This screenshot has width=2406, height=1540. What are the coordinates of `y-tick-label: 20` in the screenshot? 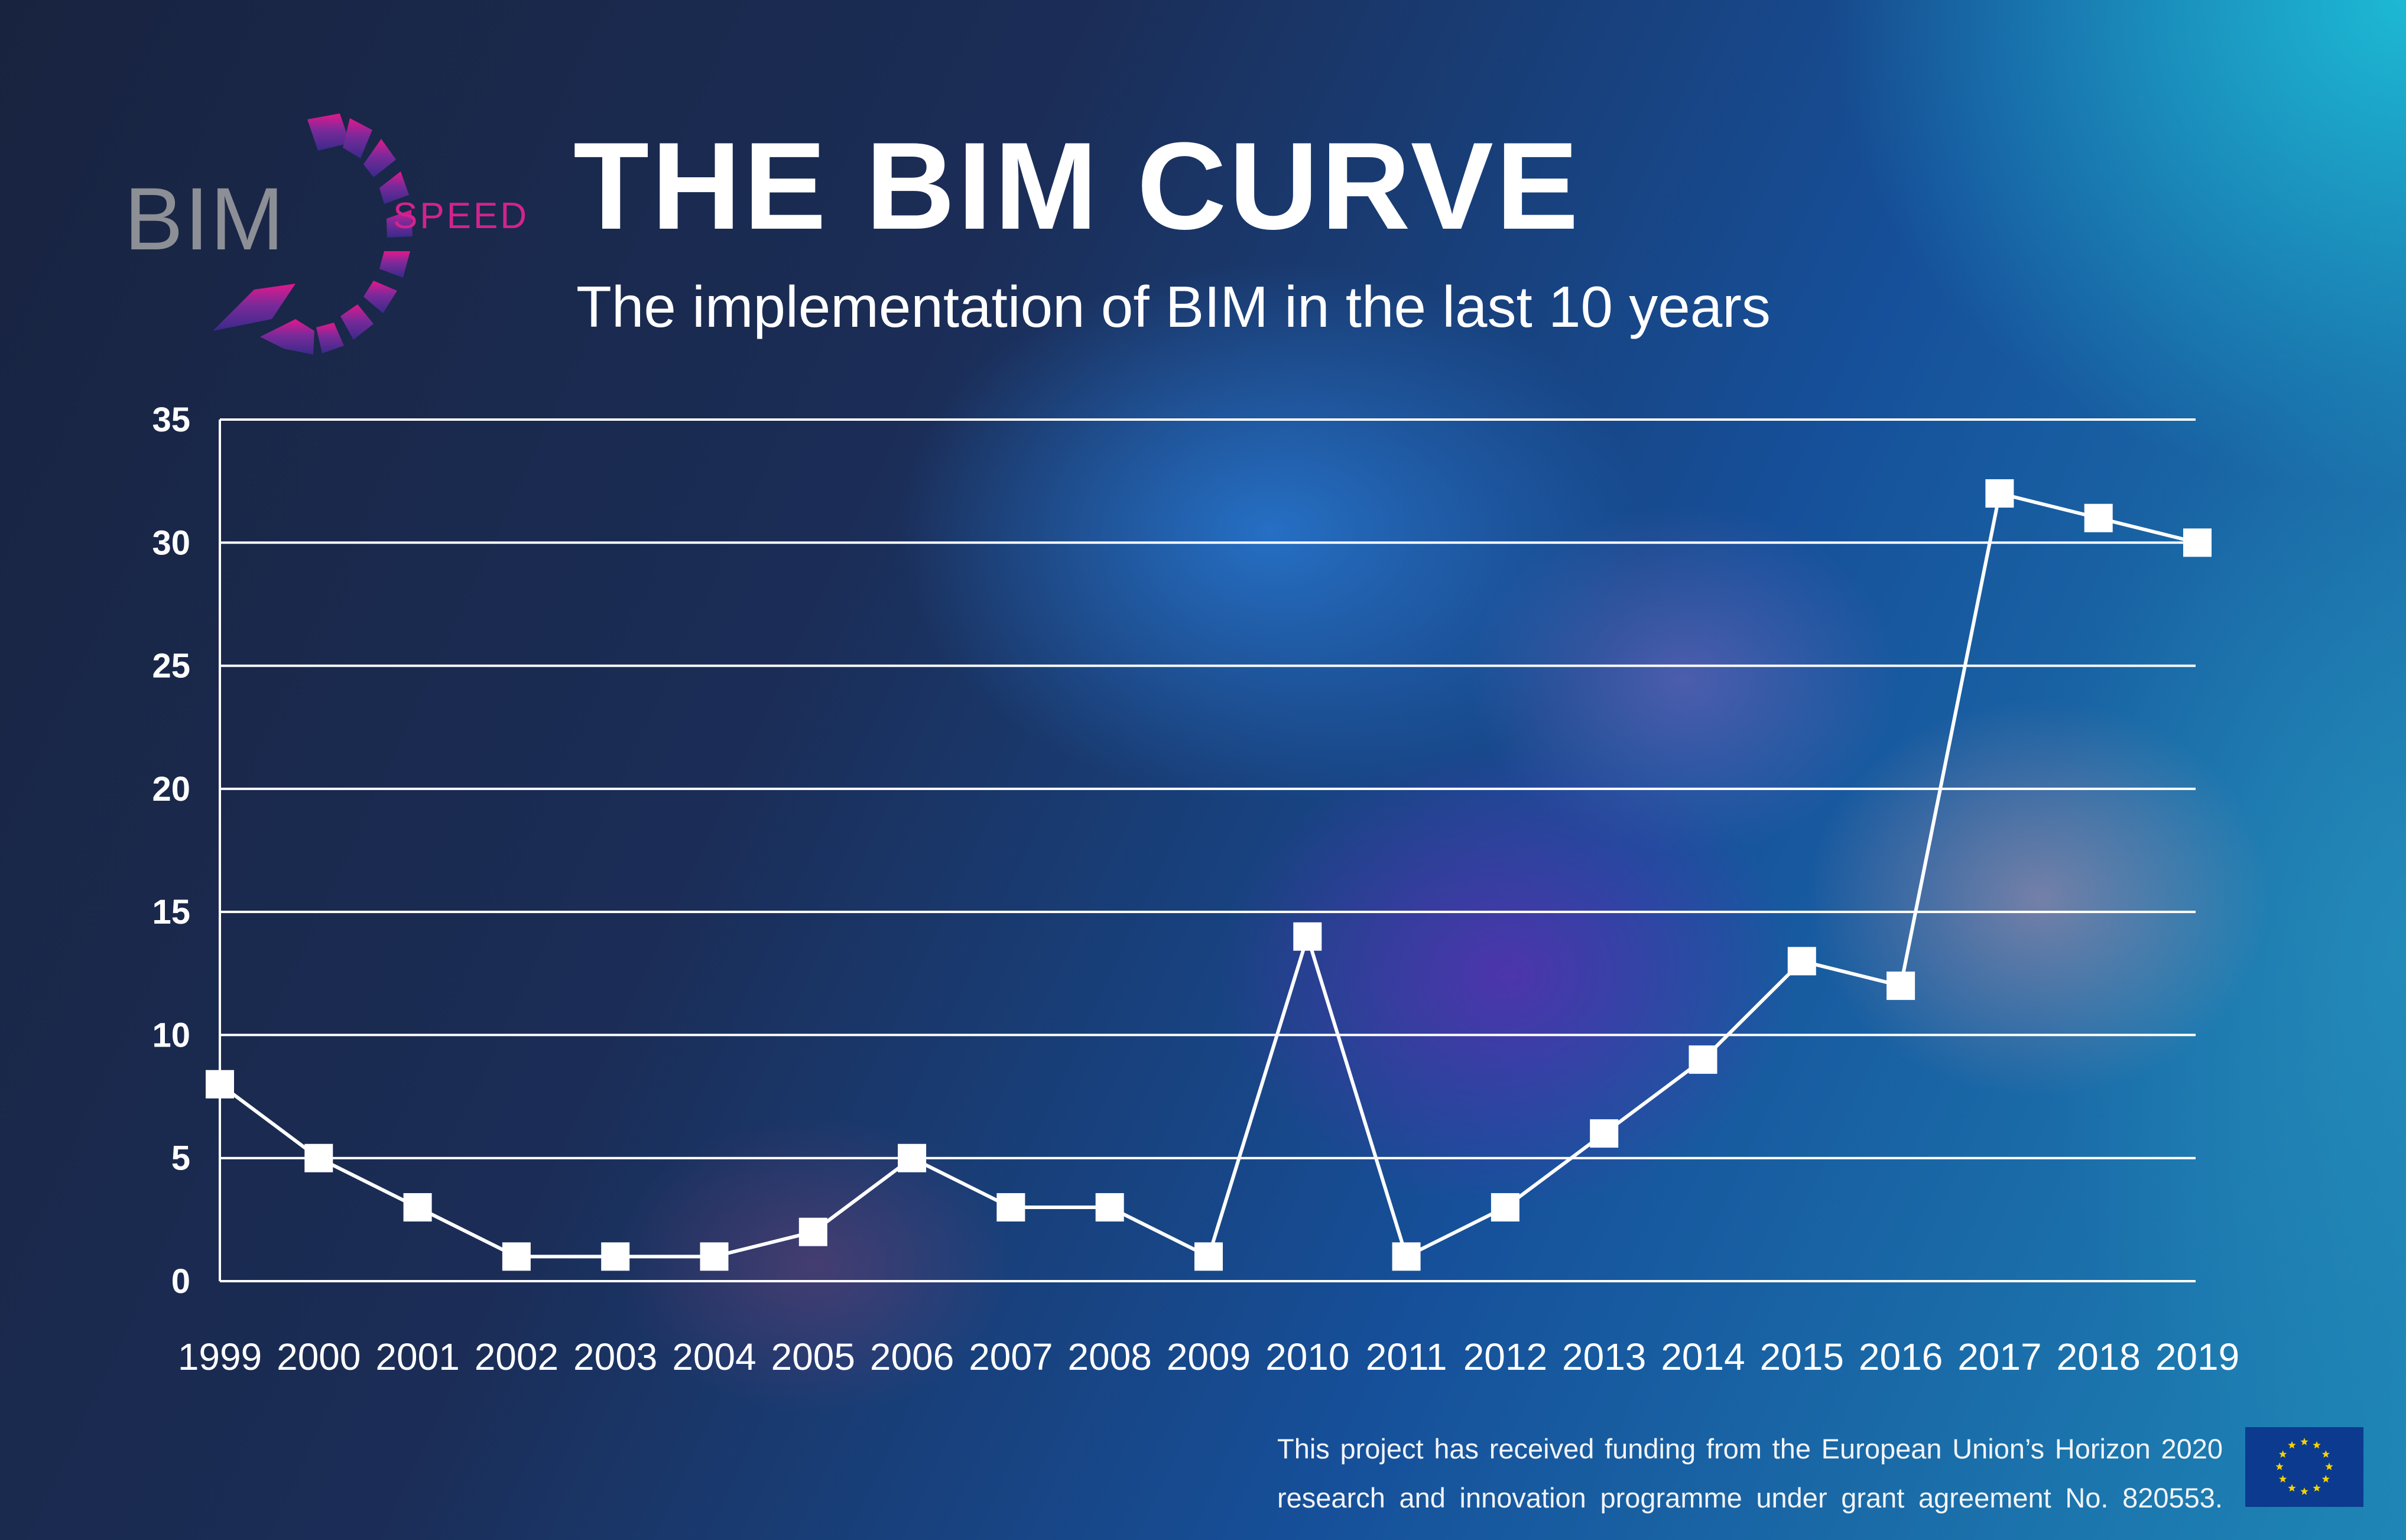 It's located at (171, 789).